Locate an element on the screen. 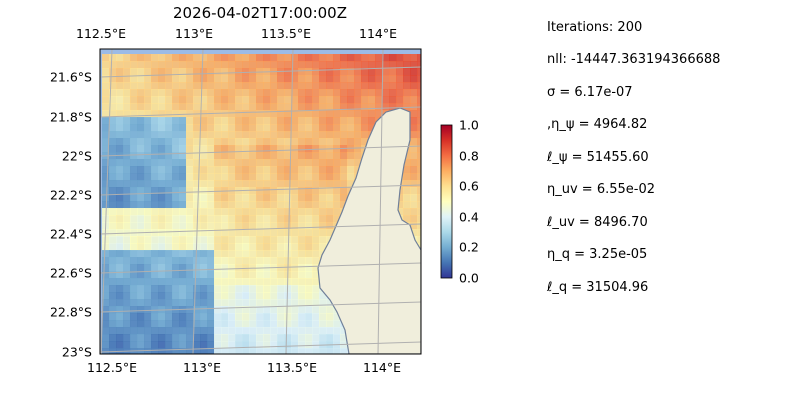 This screenshot has height=400, width=800. y-tick: 22.8°S is located at coordinates (70, 312).